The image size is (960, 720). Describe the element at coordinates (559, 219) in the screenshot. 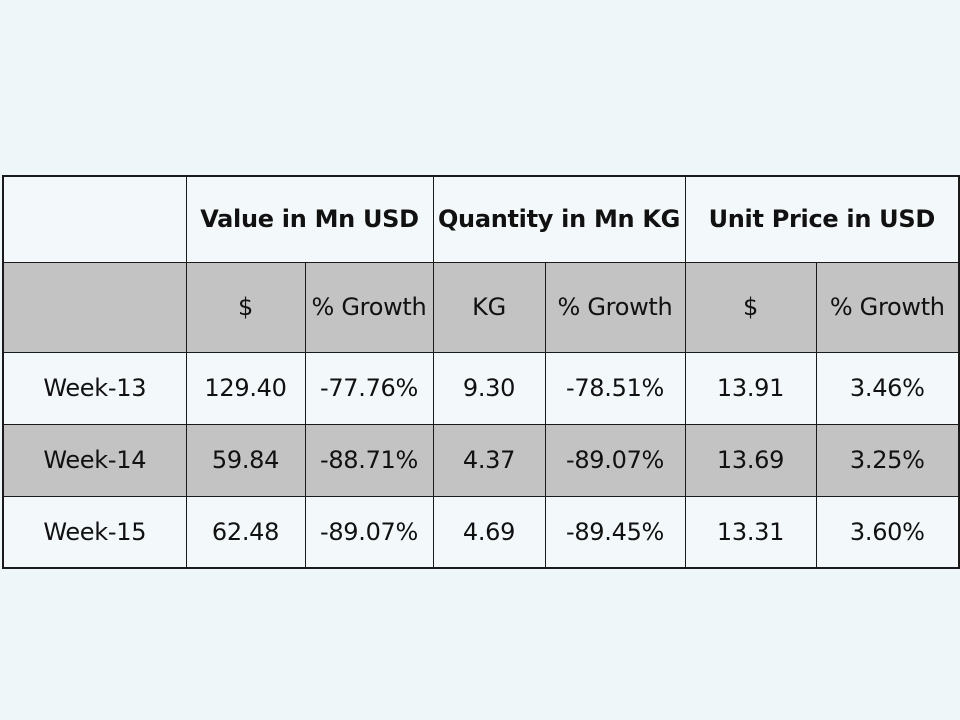

I see `group-header-quantity: Quantity in Mn KG` at that location.